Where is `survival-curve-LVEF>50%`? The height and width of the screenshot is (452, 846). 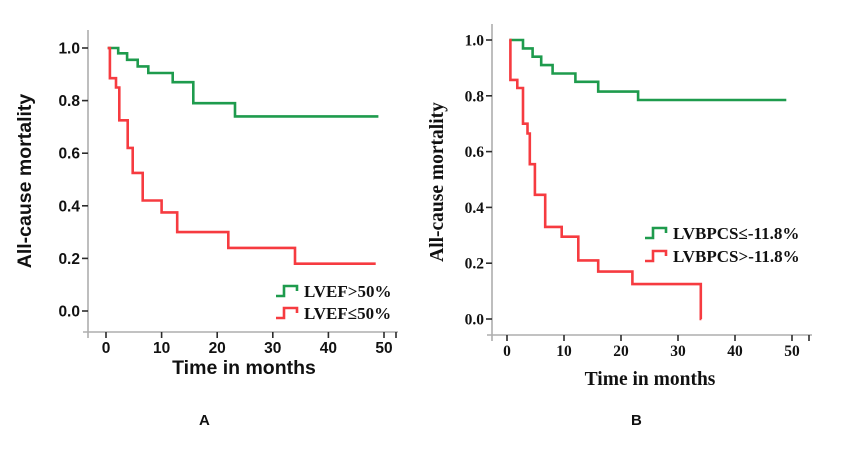
survival-curve-LVEF>50% is located at coordinates (243, 82).